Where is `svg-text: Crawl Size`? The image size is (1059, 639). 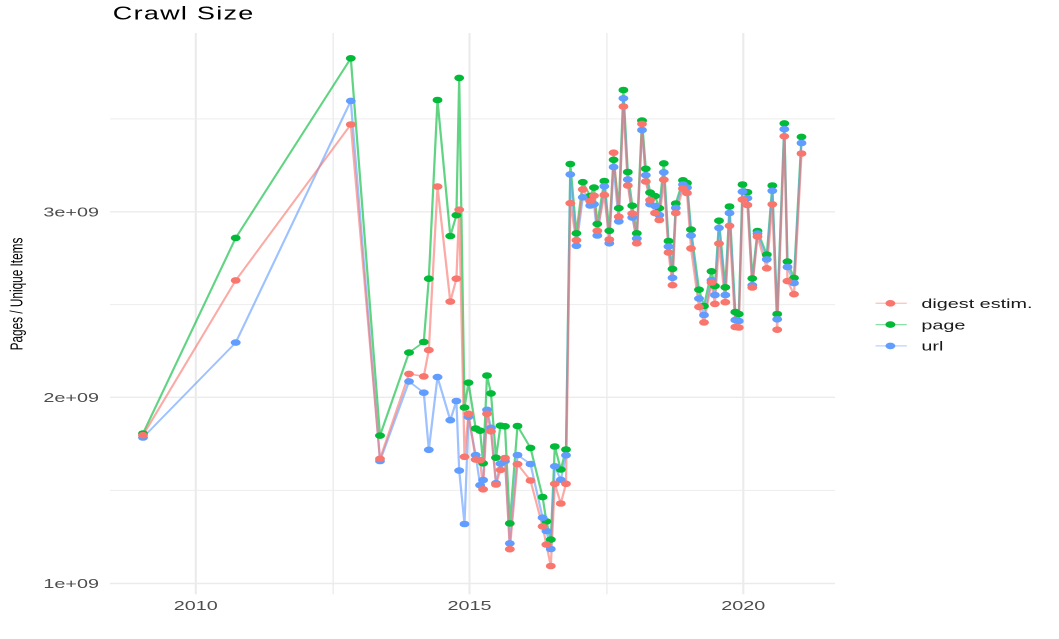 svg-text: Crawl Size is located at coordinates (184, 13).